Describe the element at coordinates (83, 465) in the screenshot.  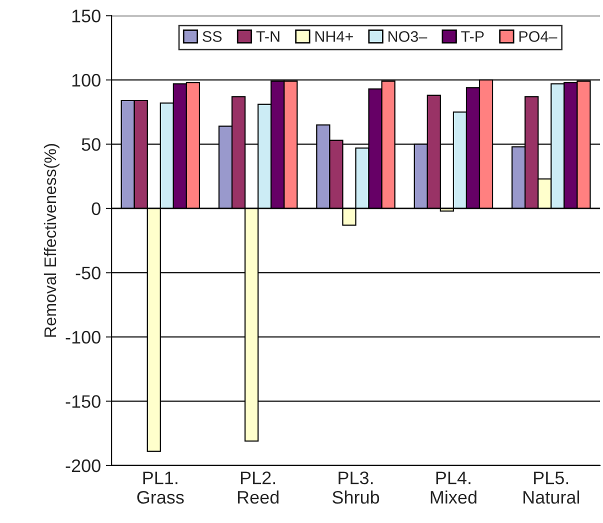
I see `y-tick-label: -200` at that location.